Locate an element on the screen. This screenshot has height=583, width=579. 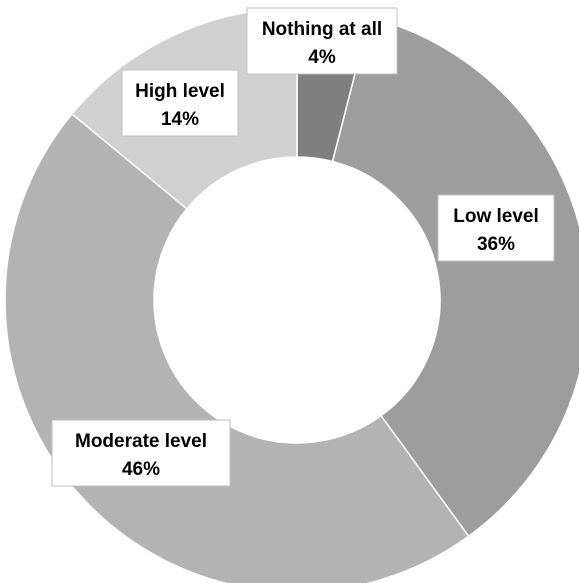
data-label-high-level: High level 14% is located at coordinates (180, 103).